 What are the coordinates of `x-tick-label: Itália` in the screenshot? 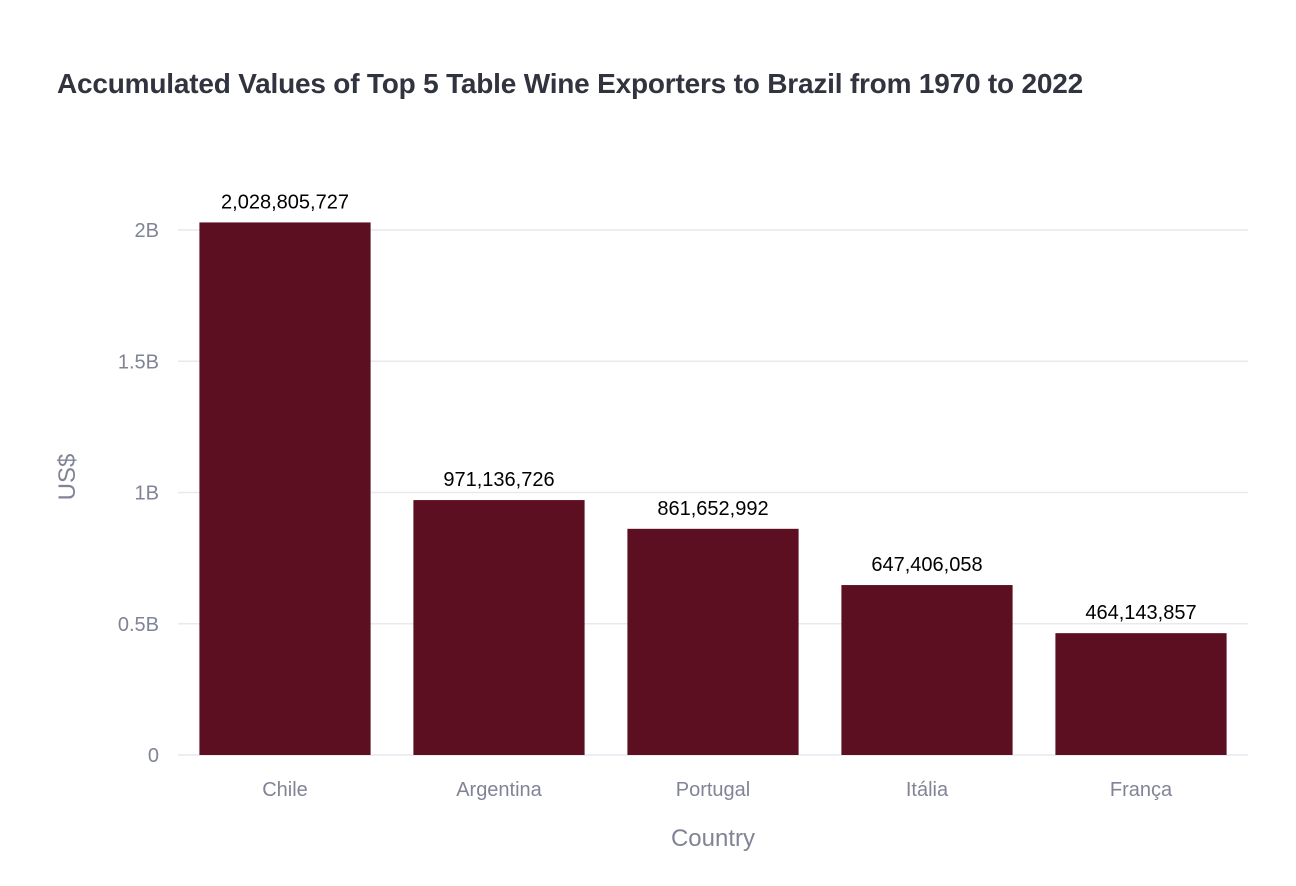 It's located at (927, 790).